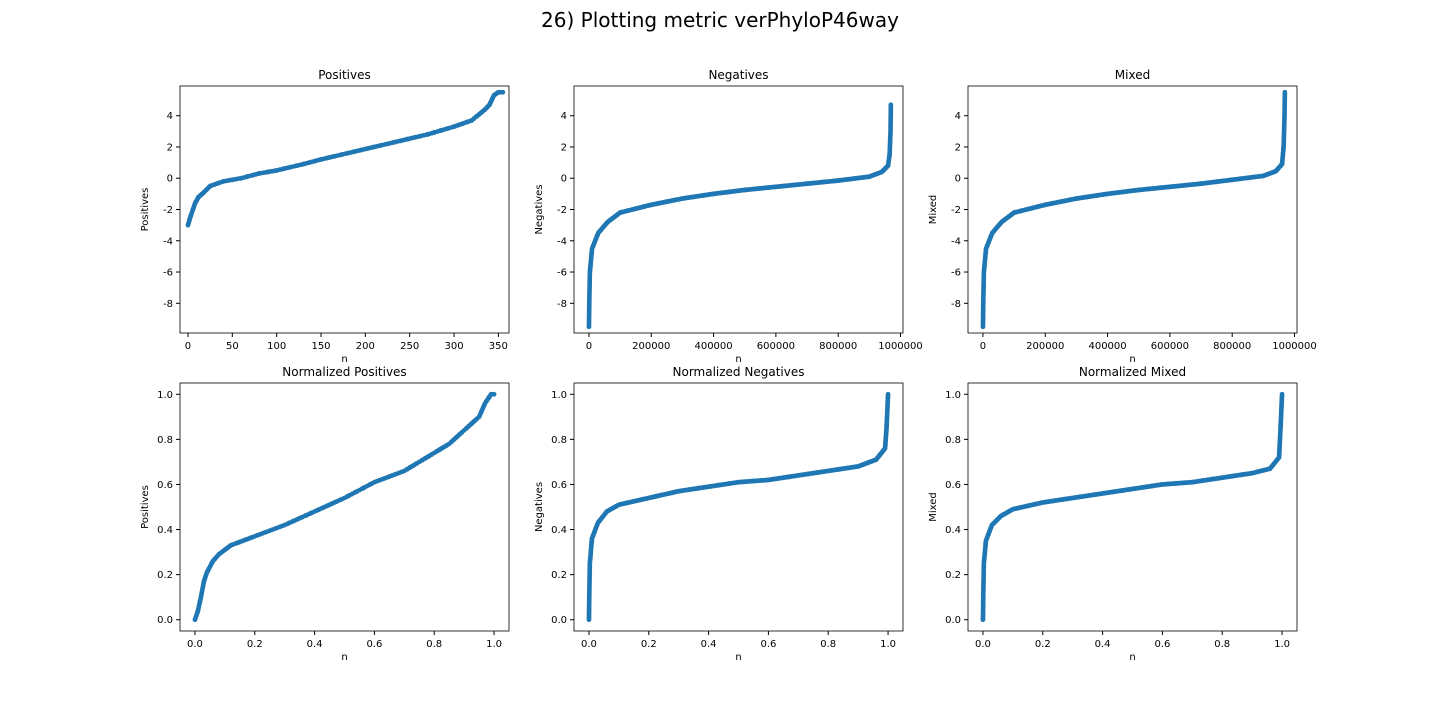  I want to click on subplot-title: Normalized Positives, so click(344, 372).